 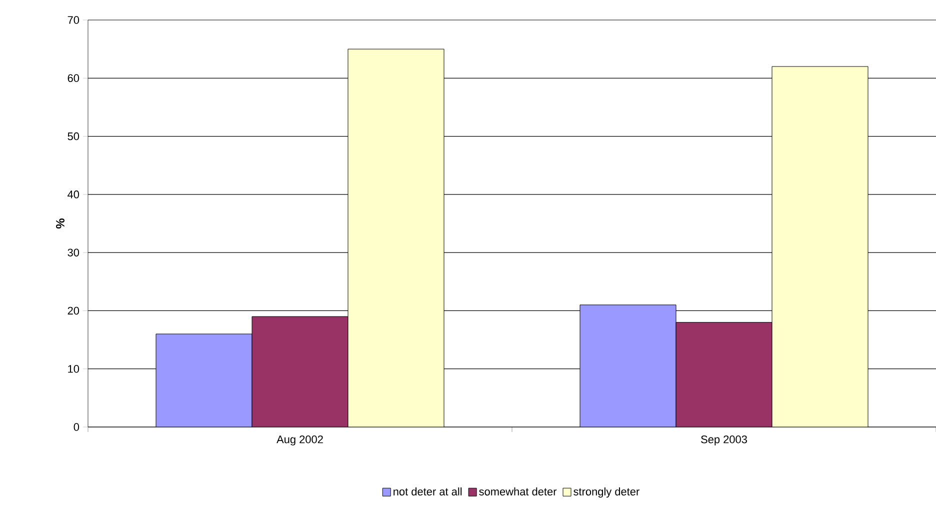 I want to click on y-tick-label: 40, so click(x=74, y=194).